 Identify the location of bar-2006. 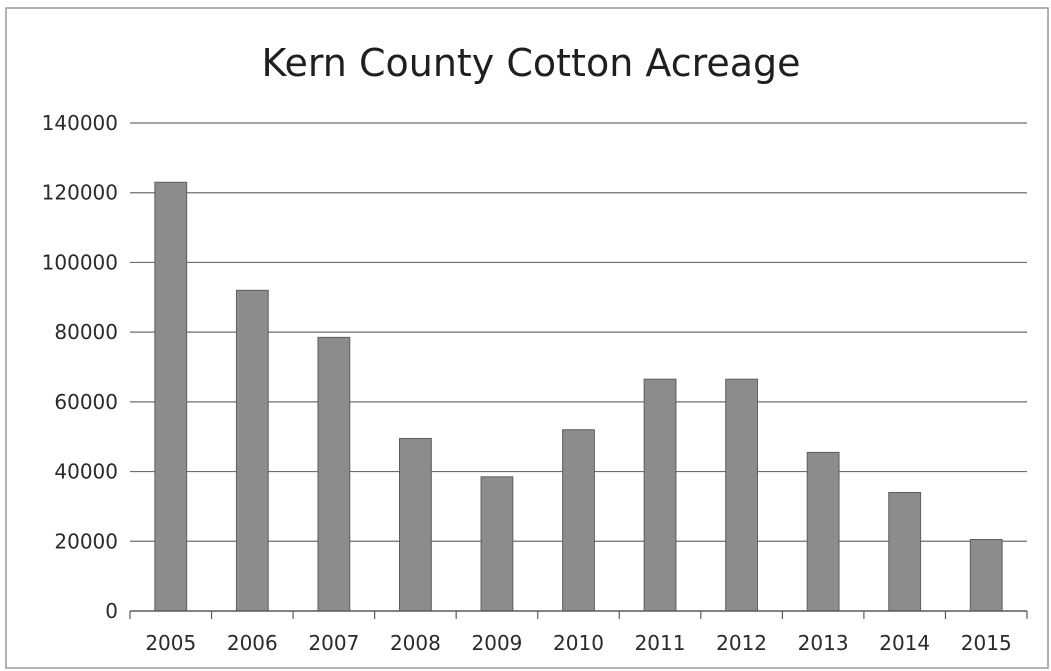
(252, 450).